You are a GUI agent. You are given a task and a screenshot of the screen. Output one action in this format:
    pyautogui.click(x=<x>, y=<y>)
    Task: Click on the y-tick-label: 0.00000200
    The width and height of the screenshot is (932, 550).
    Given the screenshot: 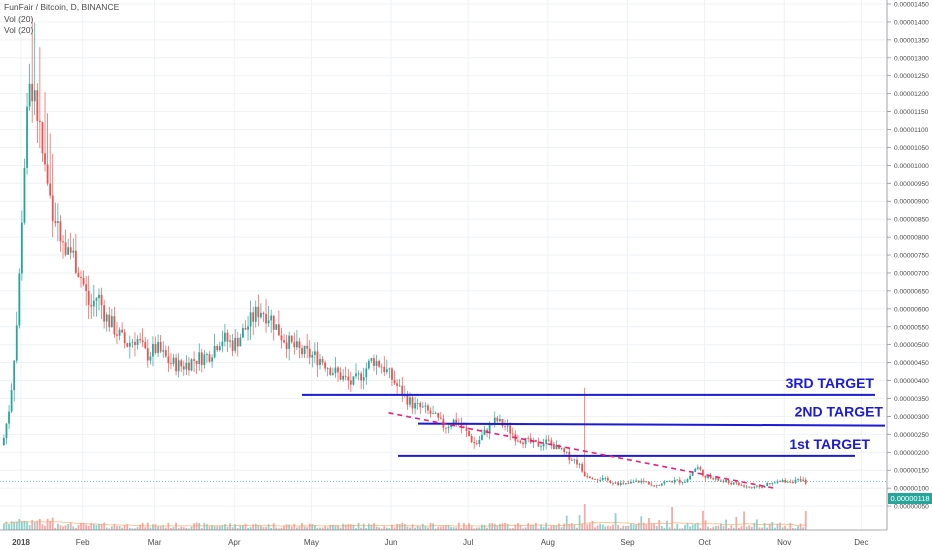 What is the action you would take?
    pyautogui.click(x=911, y=453)
    